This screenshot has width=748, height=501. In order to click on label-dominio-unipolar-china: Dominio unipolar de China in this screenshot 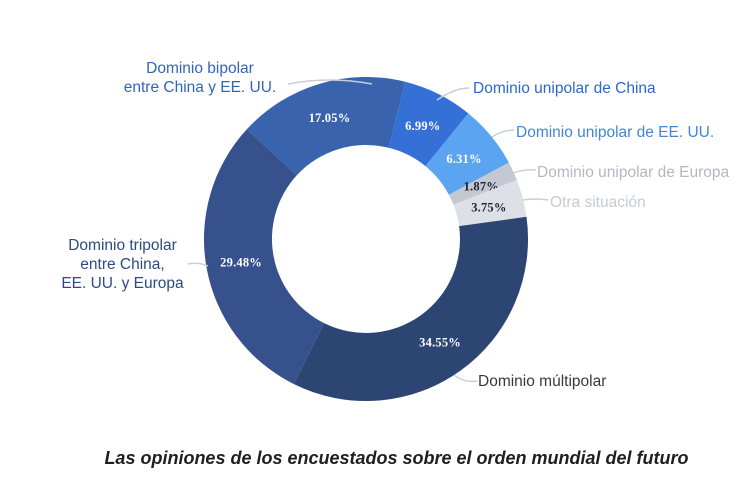, I will do `click(564, 88)`.